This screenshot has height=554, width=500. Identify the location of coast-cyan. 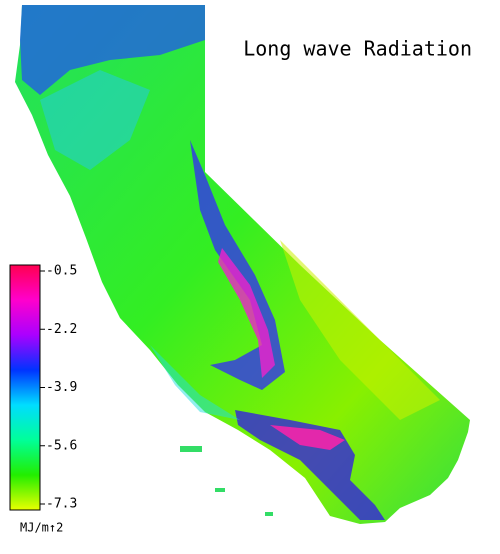
(195, 382).